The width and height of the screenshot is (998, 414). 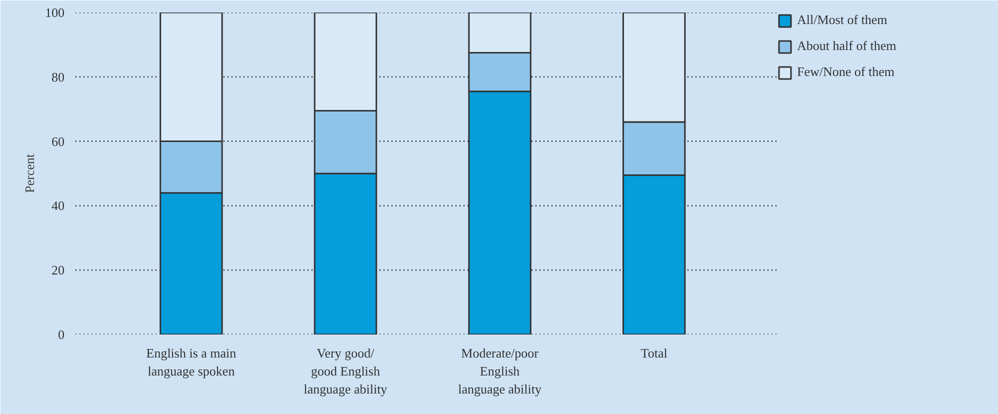 I want to click on legend-label: Few/None of them, so click(x=845, y=72).